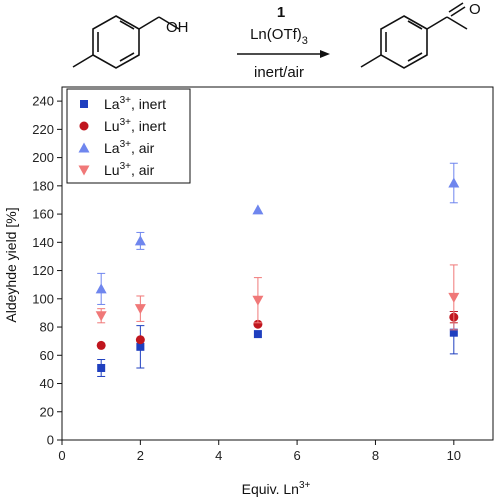 The image size is (498, 500). Describe the element at coordinates (414, 35) in the screenshot. I see `product-structure` at that location.